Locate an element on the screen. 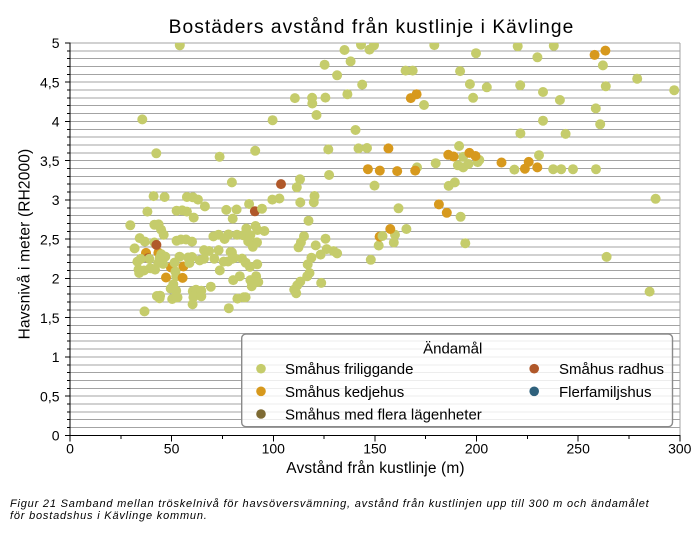 The height and width of the screenshot is (535, 700). svg-text: Småhus friliggande is located at coordinates (349, 369).